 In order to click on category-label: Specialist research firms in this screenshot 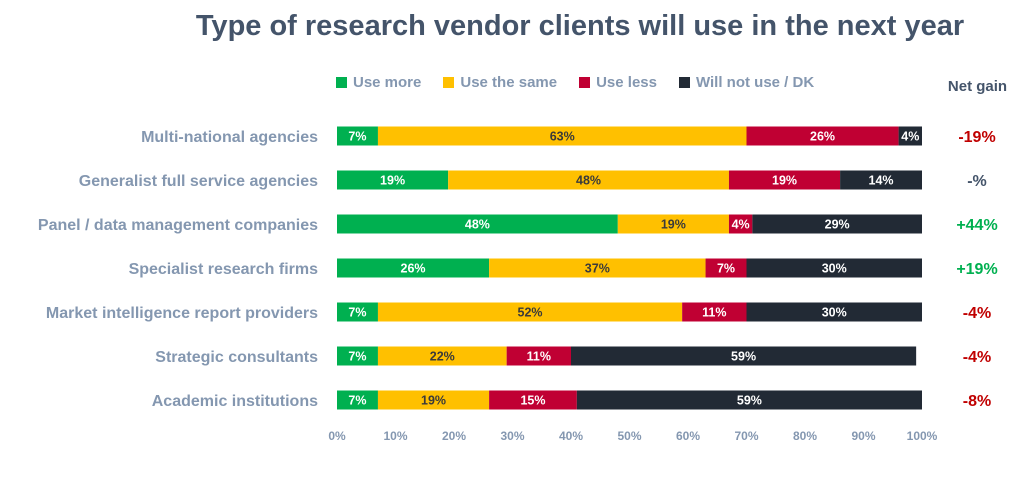, I will do `click(224, 269)`.